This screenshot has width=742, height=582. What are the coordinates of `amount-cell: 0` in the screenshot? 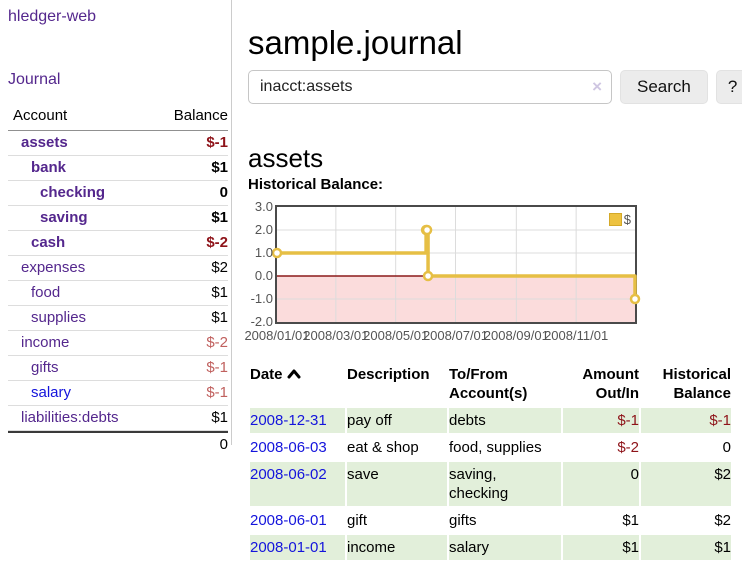 It's located at (601, 484).